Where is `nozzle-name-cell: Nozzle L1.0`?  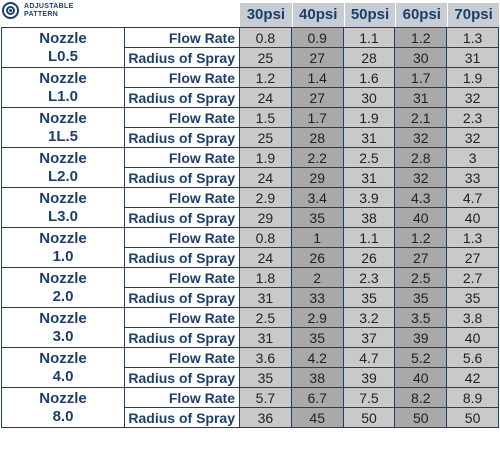 nozzle-name-cell: Nozzle L1.0 is located at coordinates (63, 87).